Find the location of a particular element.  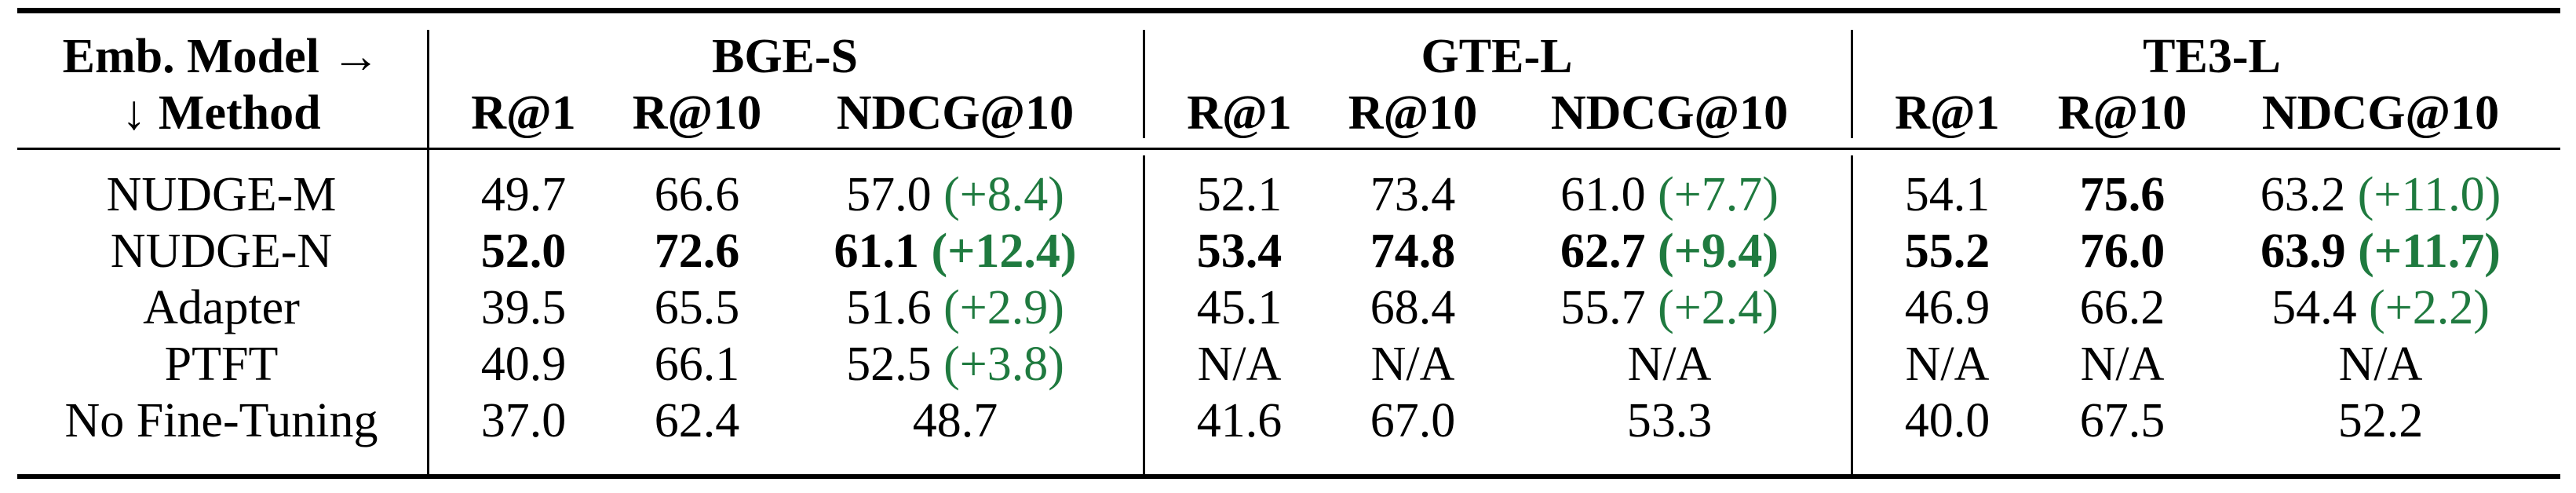

cell-value: 62.7 is located at coordinates (1603, 251).